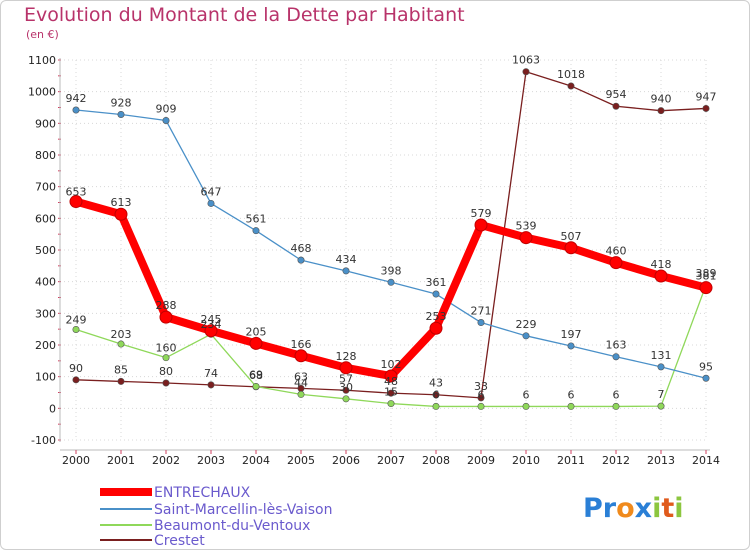  What do you see at coordinates (76, 368) in the screenshot?
I see `data-label: 90` at bounding box center [76, 368].